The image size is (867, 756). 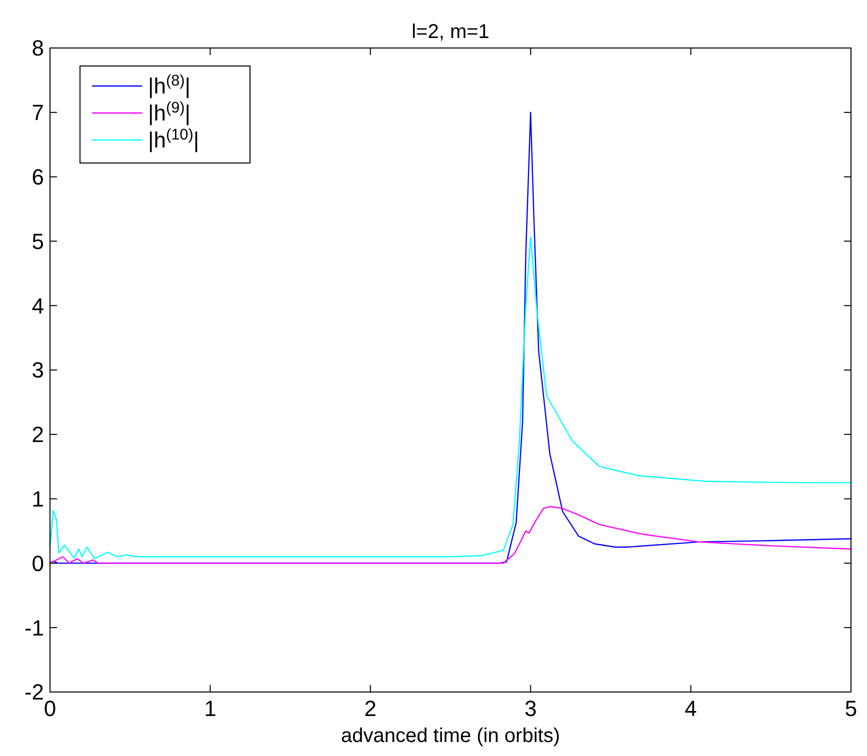 I want to click on y-tick-label: 6, so click(x=38, y=177).